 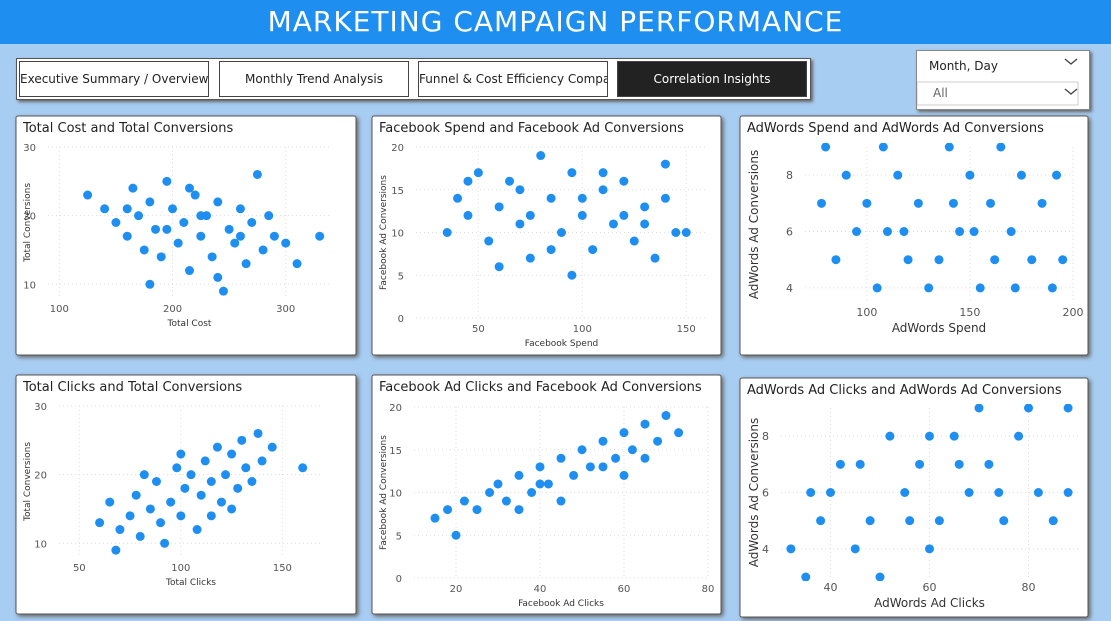 I want to click on tab: Funnel & Cost Efficiency Comparison, so click(x=513, y=79).